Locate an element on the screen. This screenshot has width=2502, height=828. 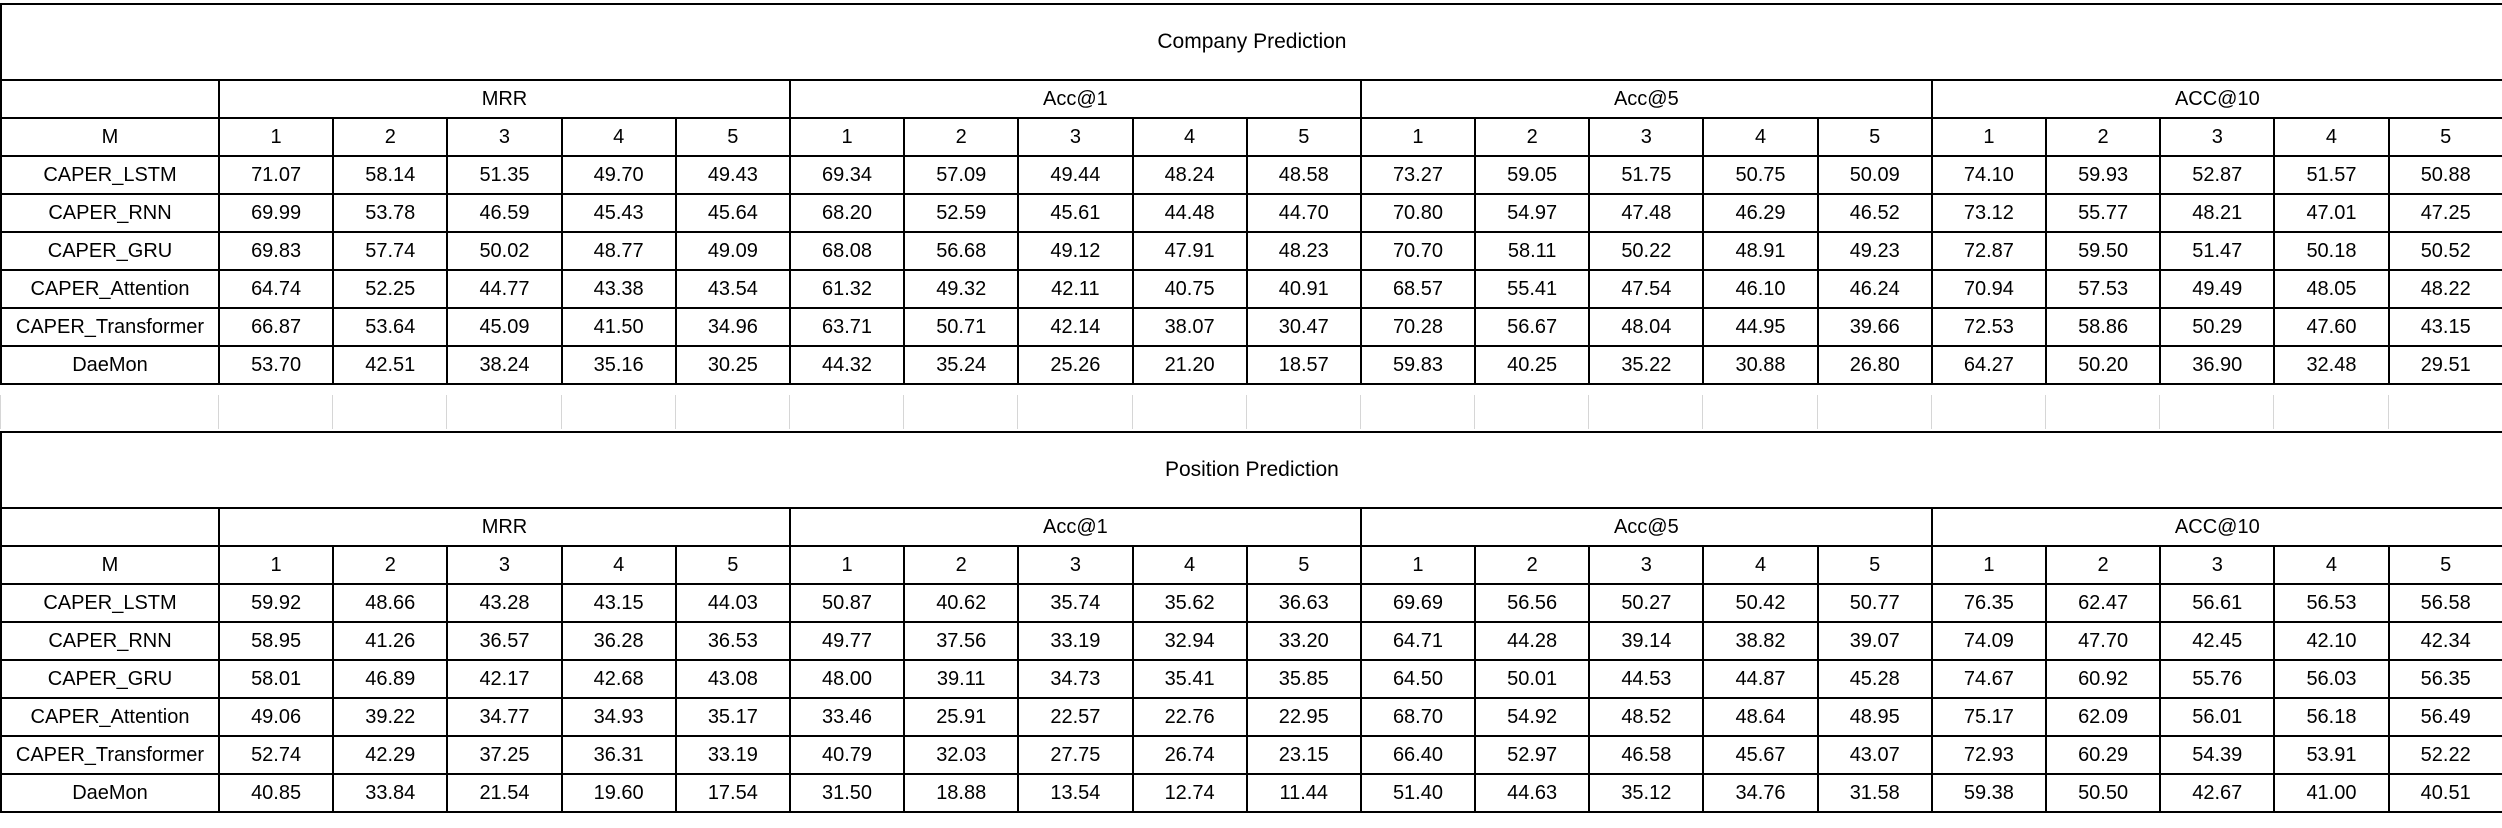
model-name-cell: DaeMon is located at coordinates (110, 793).